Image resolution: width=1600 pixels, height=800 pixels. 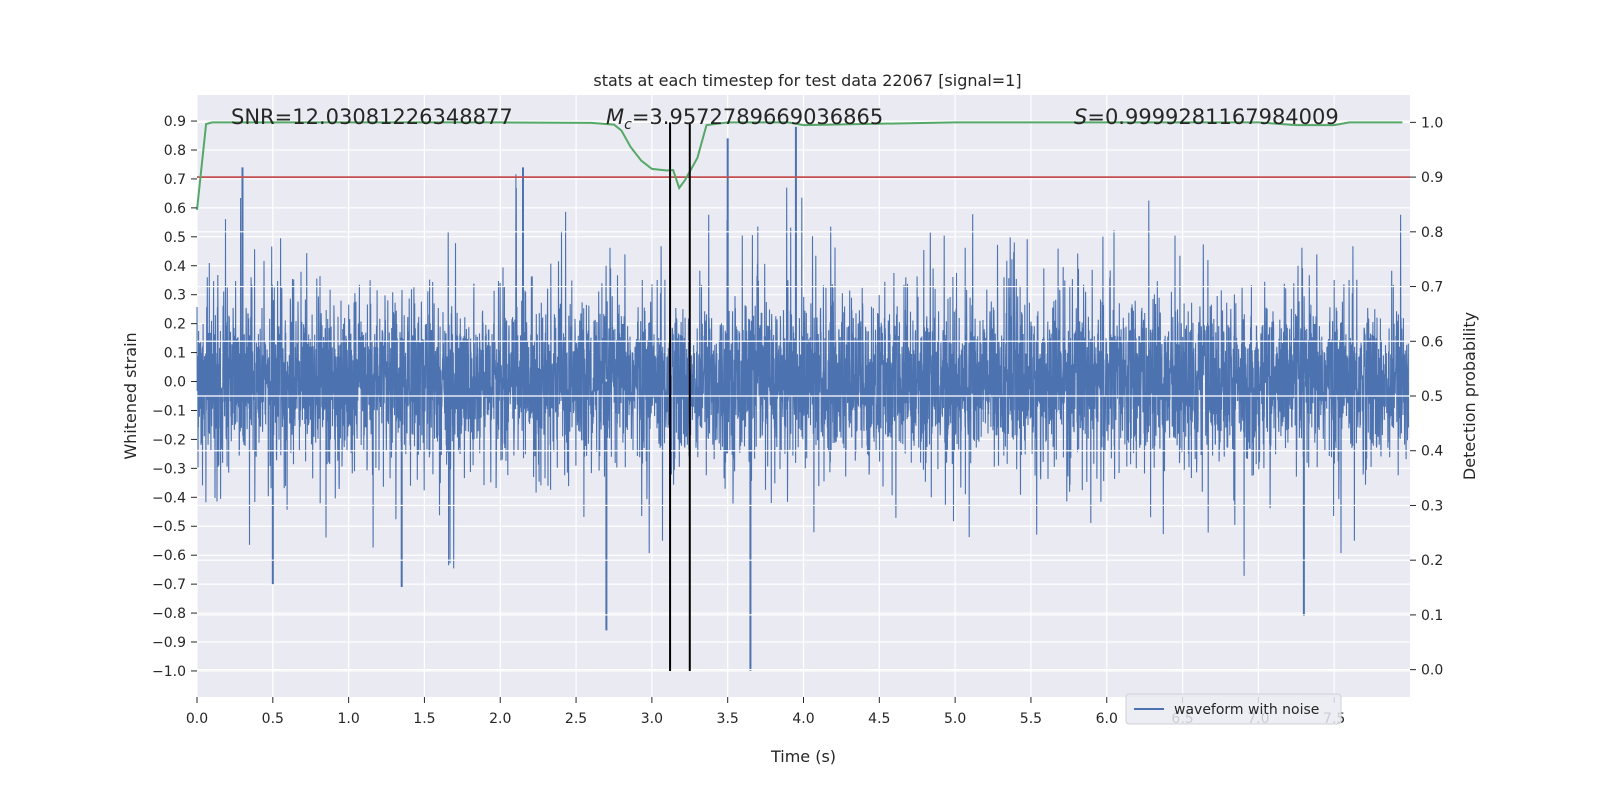 I want to click on x-tick-label: 3.0, so click(x=652, y=719).